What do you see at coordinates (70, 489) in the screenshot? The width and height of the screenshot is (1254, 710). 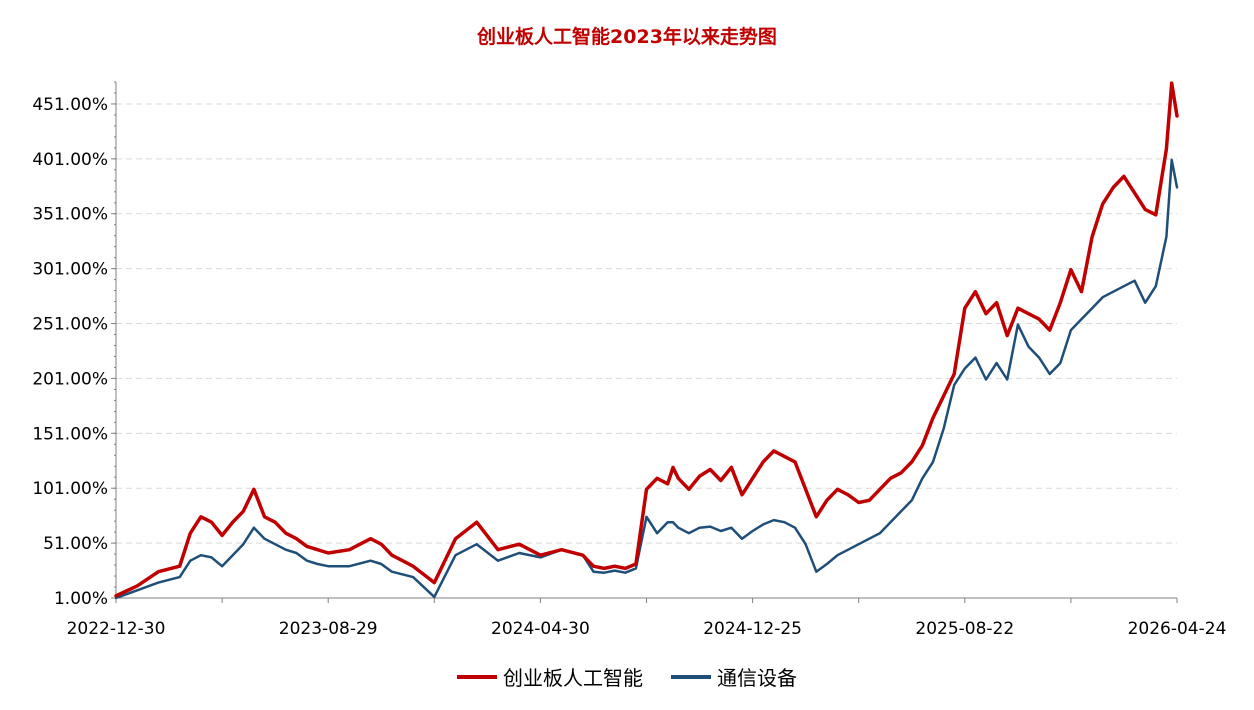 I see `y-tick-label: 101.00%` at bounding box center [70, 489].